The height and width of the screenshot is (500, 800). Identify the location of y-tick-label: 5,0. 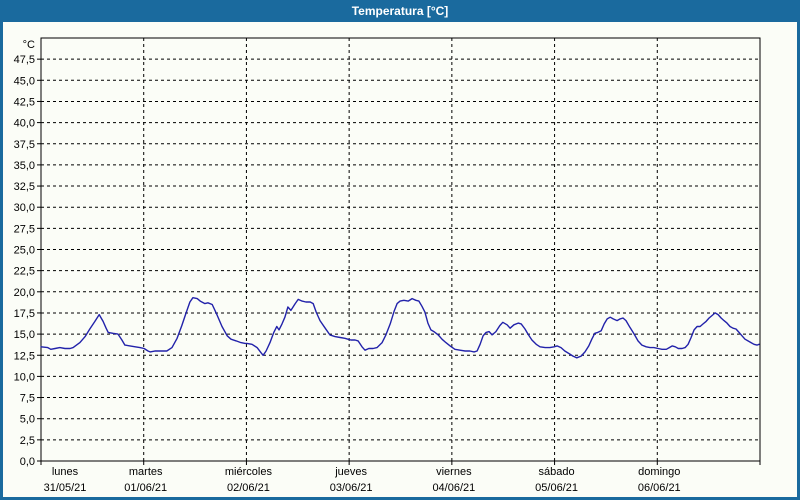
(27, 420).